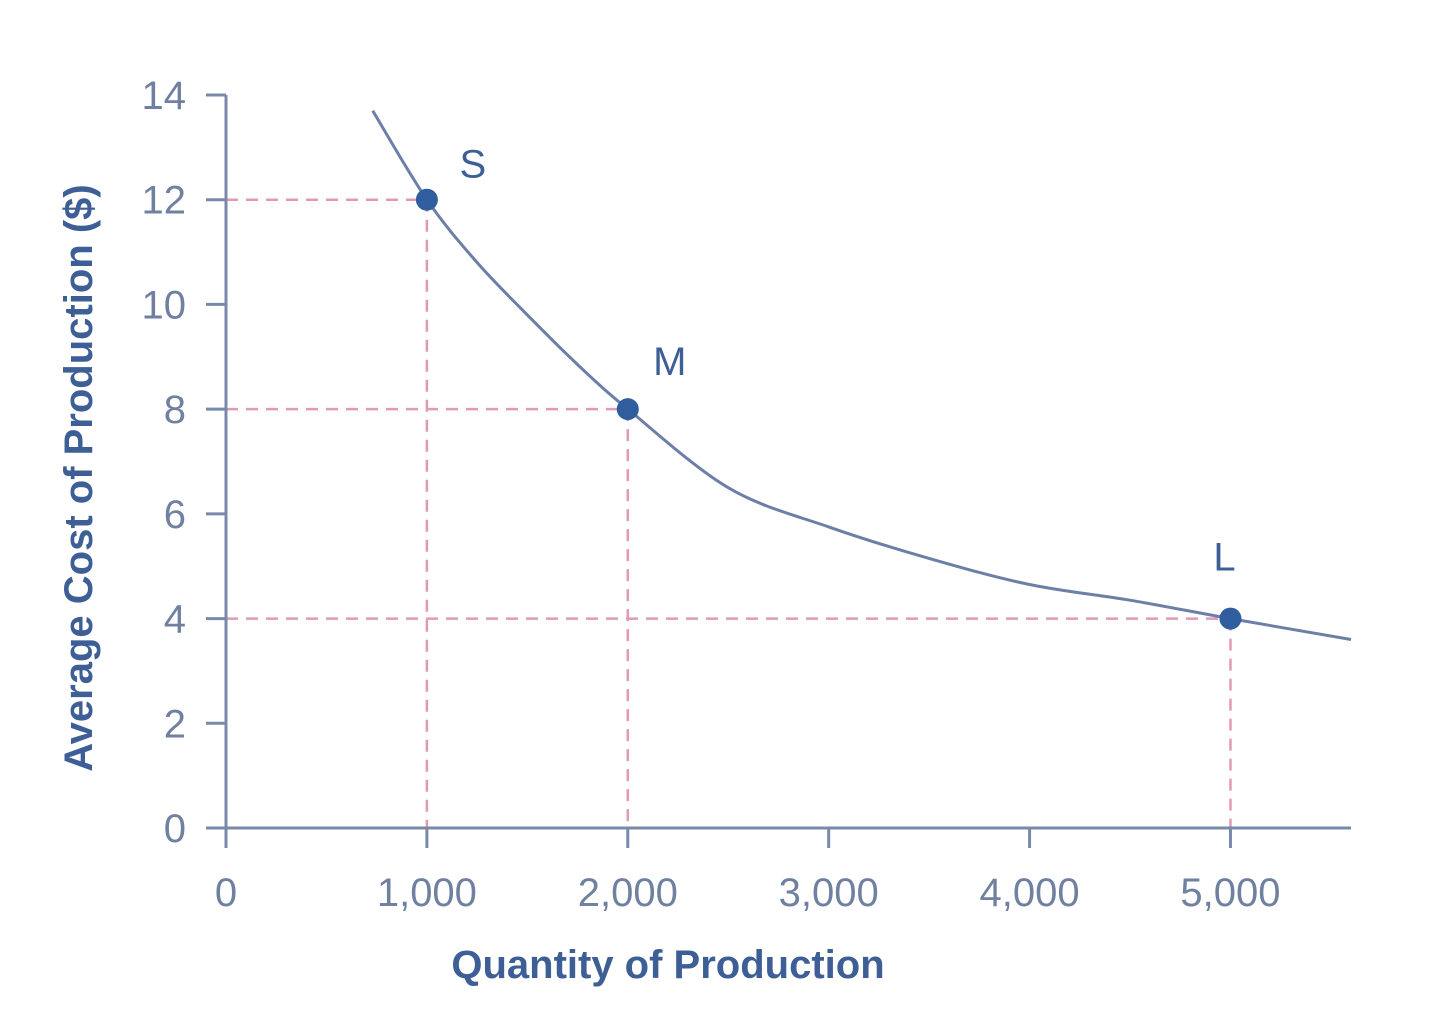 Image resolution: width=1440 pixels, height=1019 pixels. I want to click on y-tick-label: 6, so click(175, 515).